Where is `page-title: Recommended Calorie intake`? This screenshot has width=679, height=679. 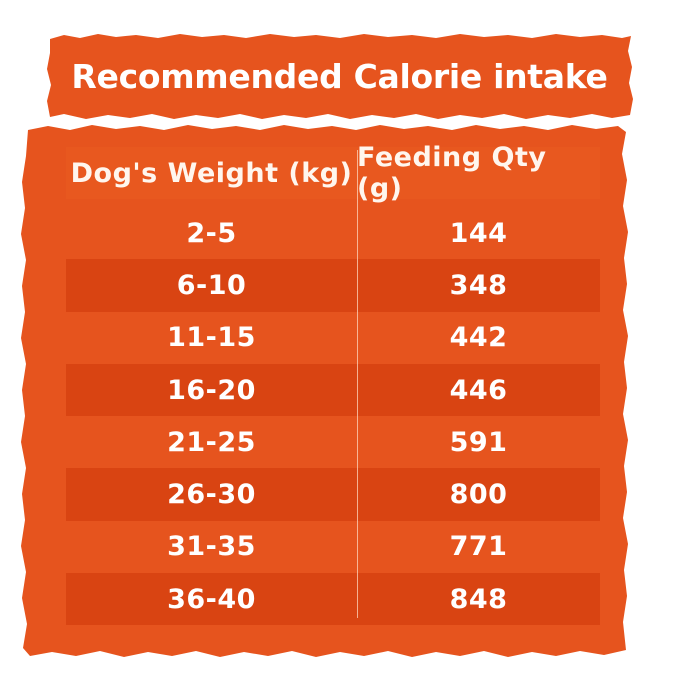 page-title: Recommended Calorie intake is located at coordinates (339, 76).